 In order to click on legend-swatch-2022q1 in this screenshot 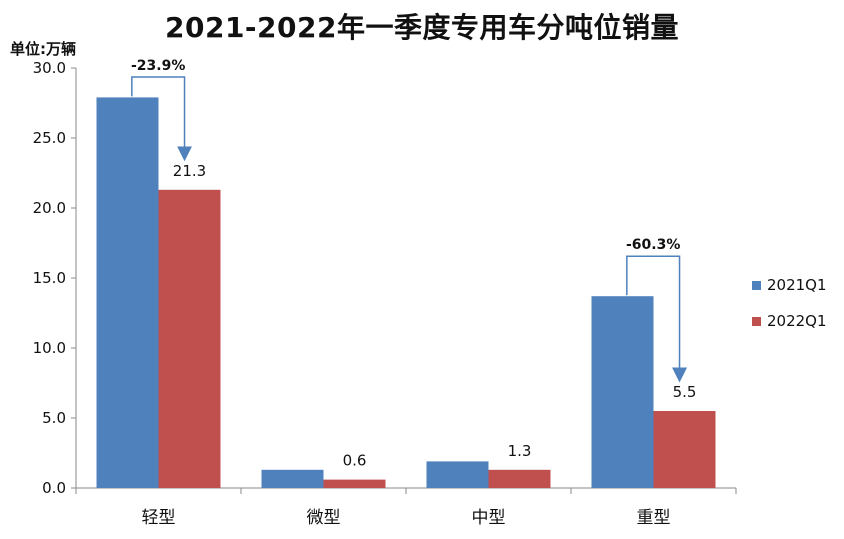, I will do `click(756, 321)`.